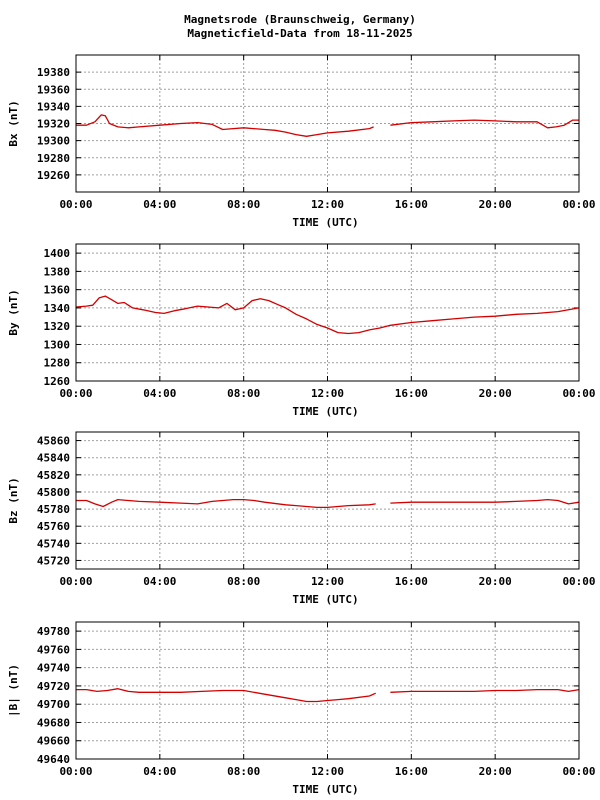 Image resolution: width=600 pixels, height=800 pixels. Describe the element at coordinates (300, 33) in the screenshot. I see `chart-subtitle: Magneticfield-Data from 18-11-2025` at that location.